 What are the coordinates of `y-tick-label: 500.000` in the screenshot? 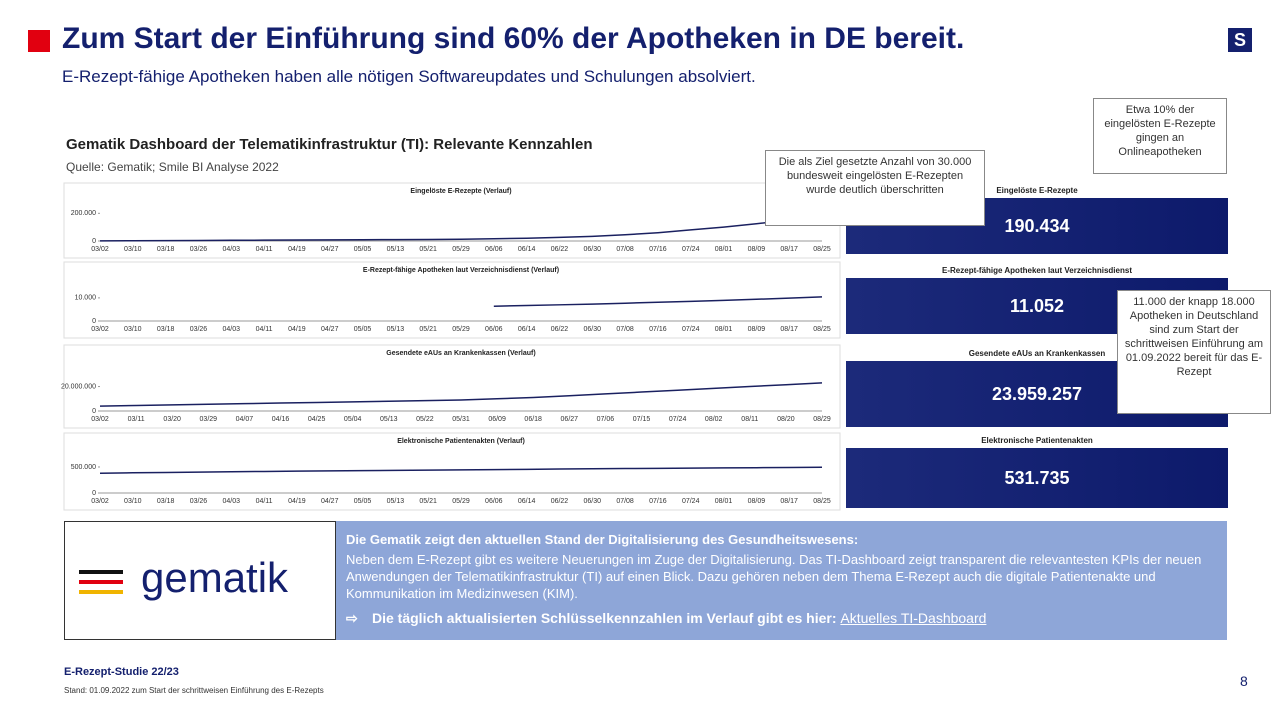 It's located at (83, 467).